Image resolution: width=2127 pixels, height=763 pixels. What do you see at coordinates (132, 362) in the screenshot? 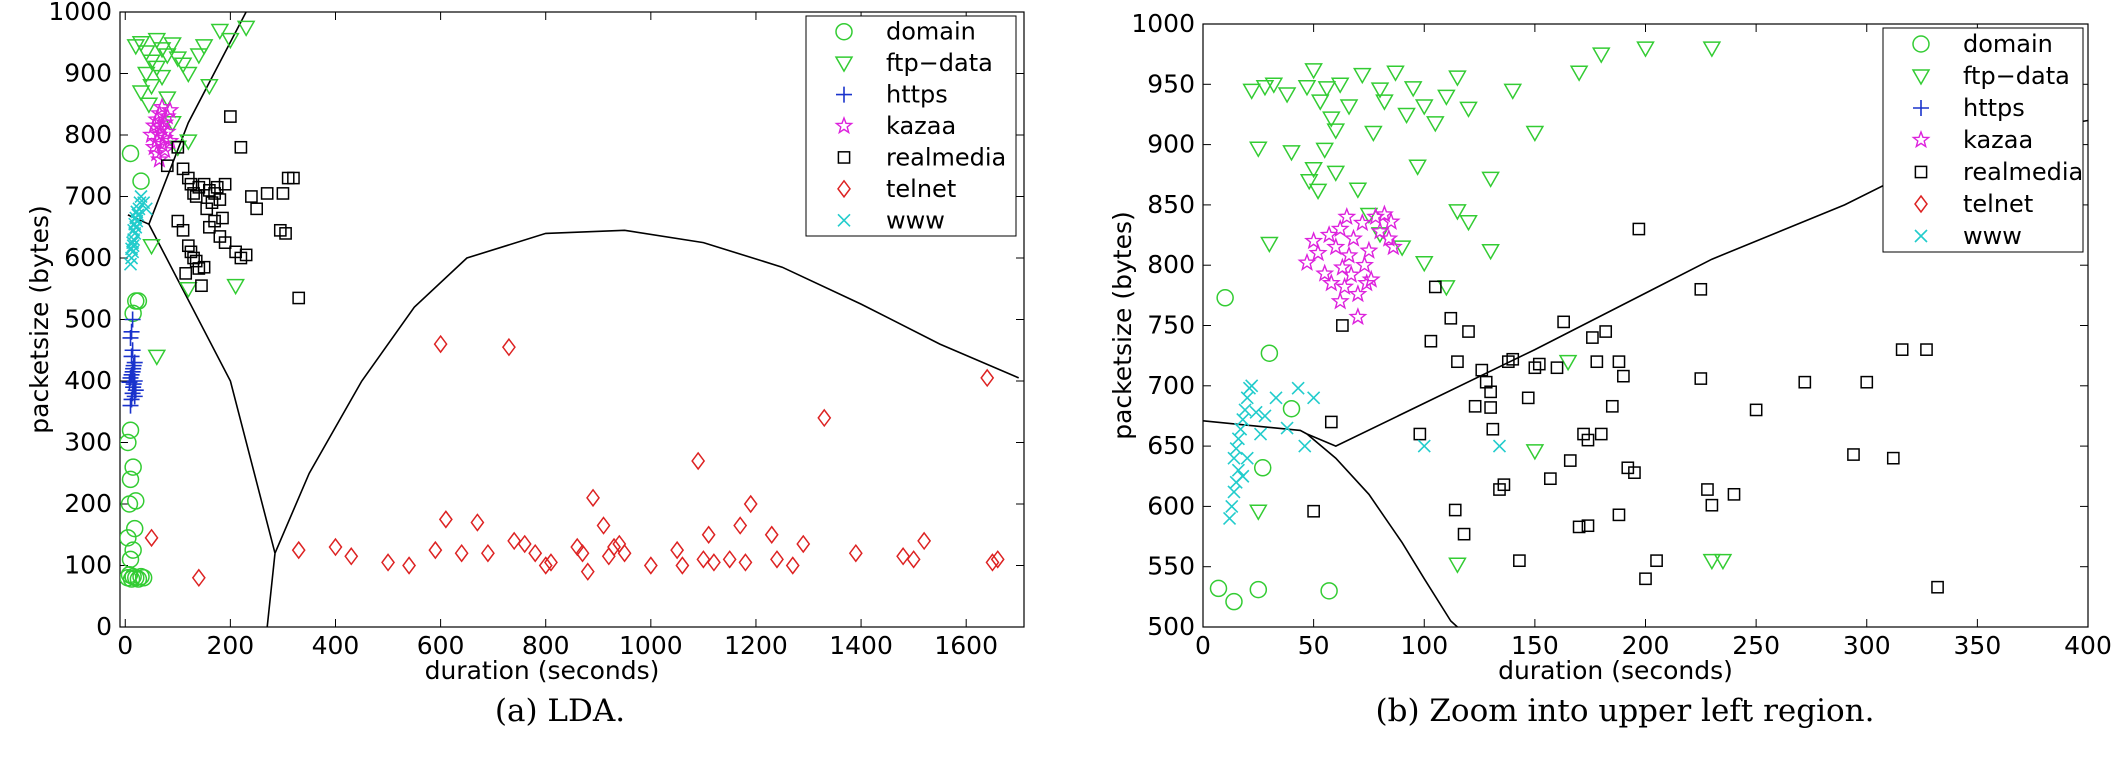
I see `series-https` at bounding box center [132, 362].